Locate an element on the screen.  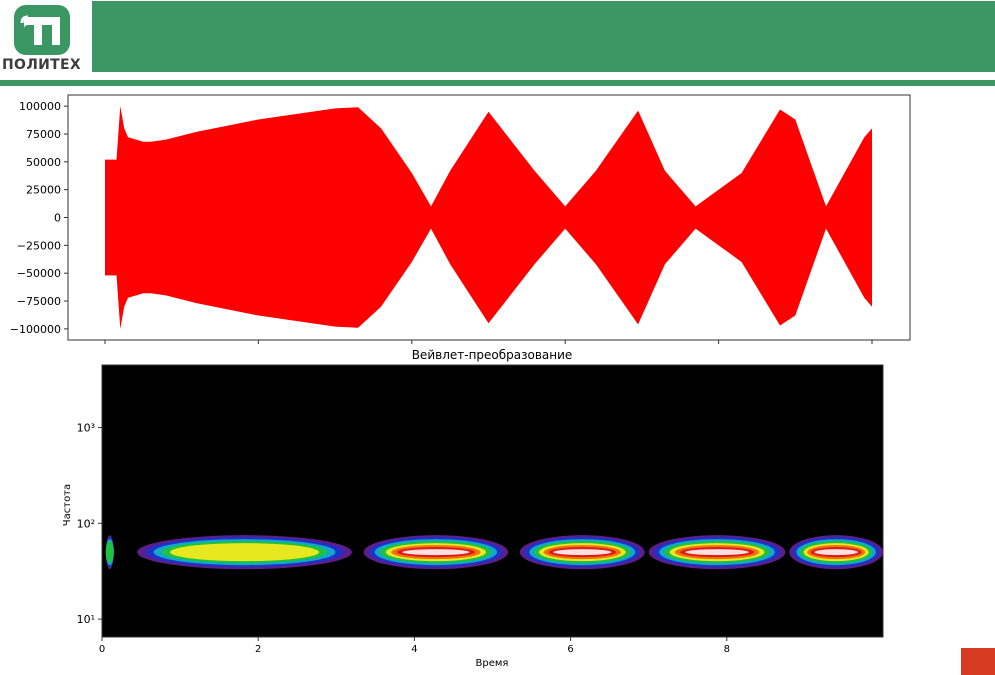
signal-y-tick-label: 0 is located at coordinates (57, 218).